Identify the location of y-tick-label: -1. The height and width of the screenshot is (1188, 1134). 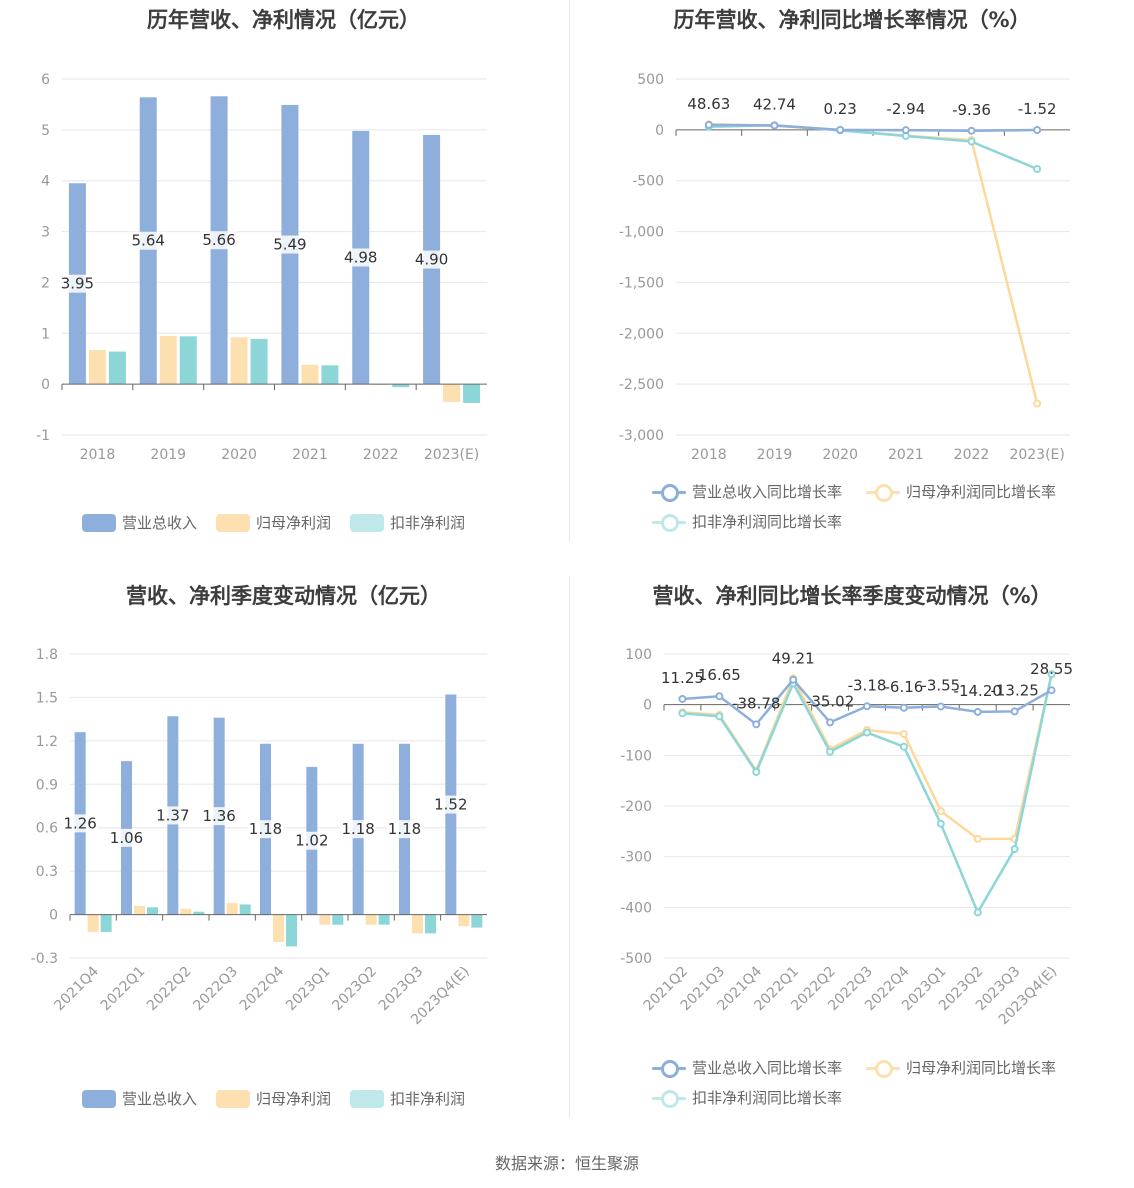
(43, 436).